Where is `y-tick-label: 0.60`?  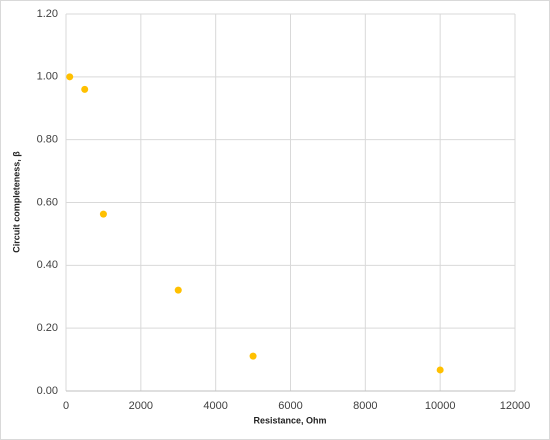 y-tick-label: 0.60 is located at coordinates (47, 202).